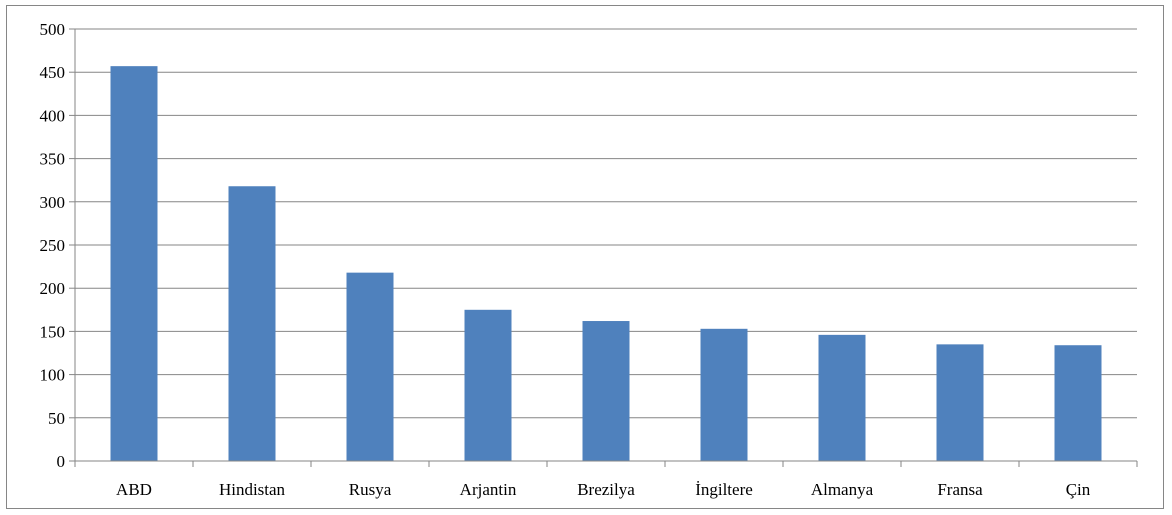 The width and height of the screenshot is (1172, 515). I want to click on x-category-label: İngiltere, so click(724, 489).